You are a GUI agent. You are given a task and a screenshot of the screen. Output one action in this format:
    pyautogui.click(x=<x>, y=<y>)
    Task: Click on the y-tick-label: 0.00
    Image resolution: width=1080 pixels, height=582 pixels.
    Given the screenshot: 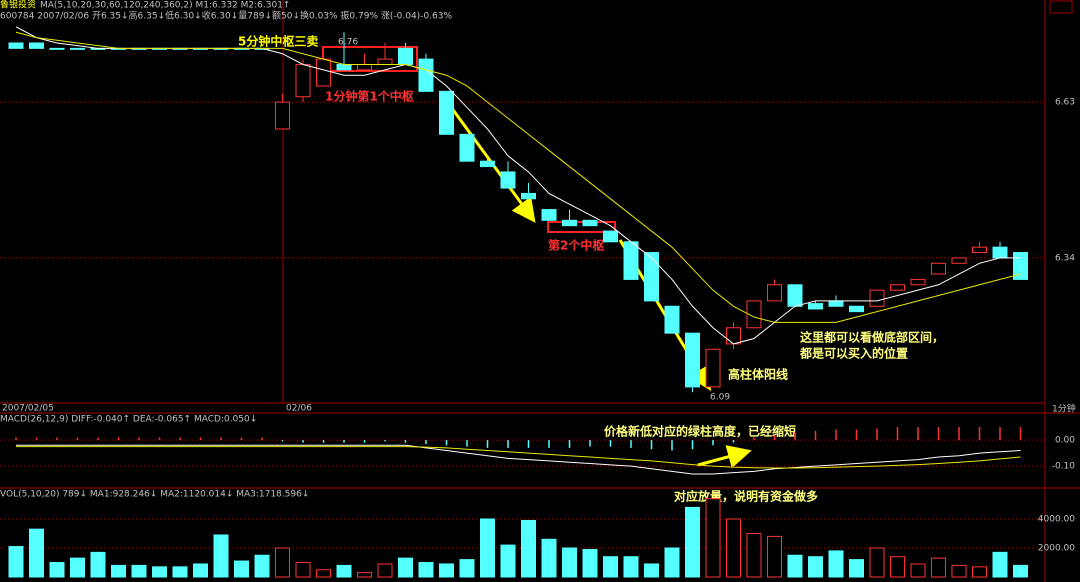 What is the action you would take?
    pyautogui.click(x=1065, y=441)
    